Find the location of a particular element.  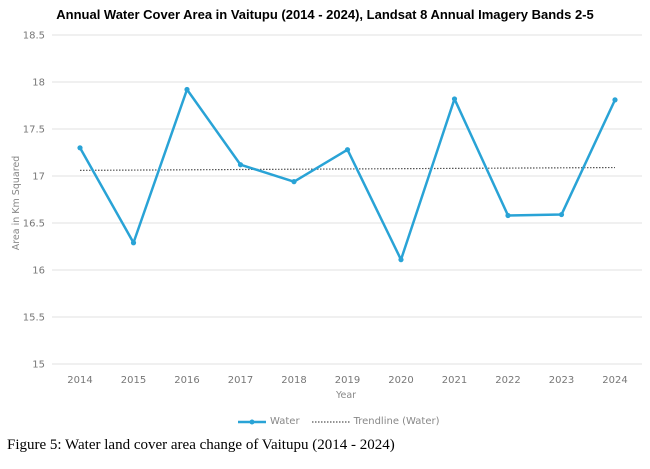

x-tick-label: 2022 is located at coordinates (507, 380).